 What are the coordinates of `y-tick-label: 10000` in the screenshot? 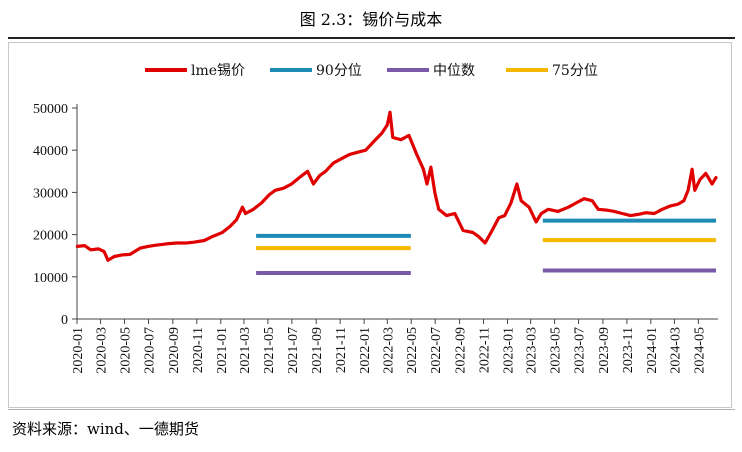 It's located at (50, 278).